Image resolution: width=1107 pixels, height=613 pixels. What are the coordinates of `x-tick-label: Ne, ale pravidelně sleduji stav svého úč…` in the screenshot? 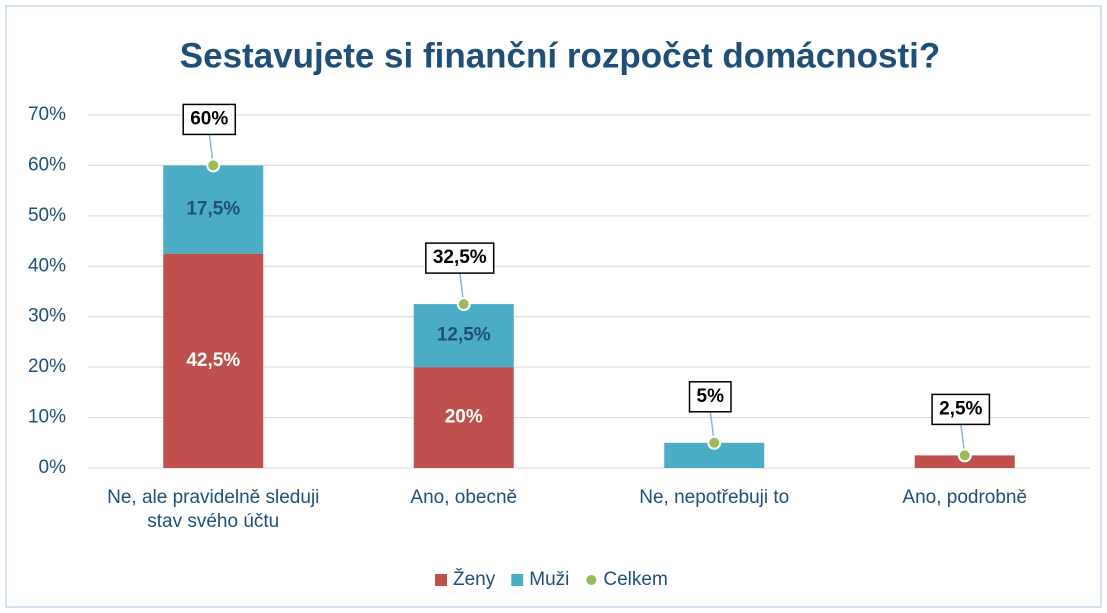 It's located at (213, 509).